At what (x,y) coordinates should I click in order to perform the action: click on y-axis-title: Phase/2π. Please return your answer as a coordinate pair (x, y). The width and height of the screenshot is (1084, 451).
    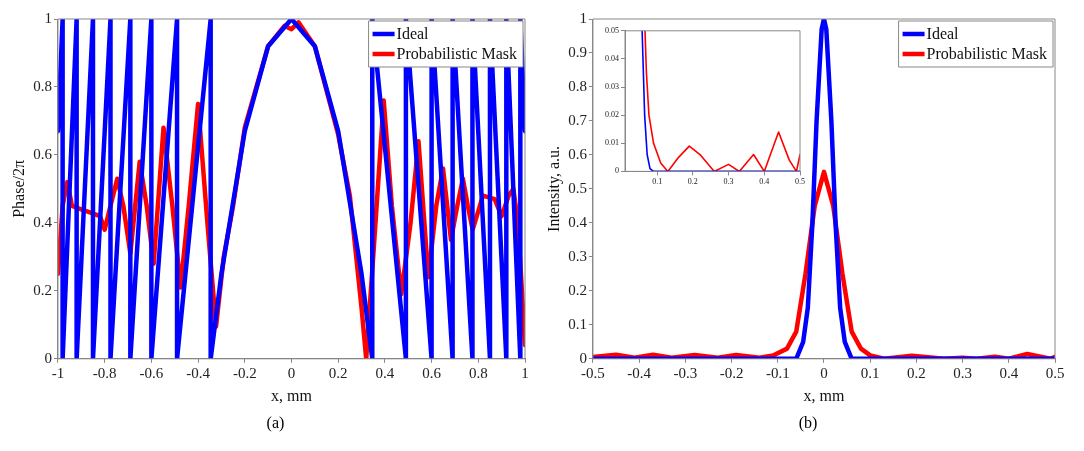
    Looking at the image, I should click on (18, 188).